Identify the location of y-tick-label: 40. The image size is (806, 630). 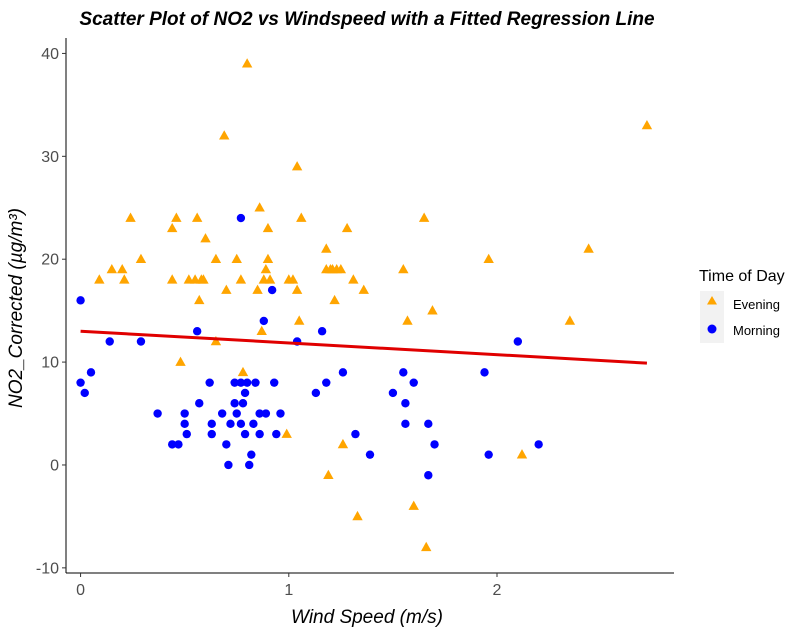
(50, 54).